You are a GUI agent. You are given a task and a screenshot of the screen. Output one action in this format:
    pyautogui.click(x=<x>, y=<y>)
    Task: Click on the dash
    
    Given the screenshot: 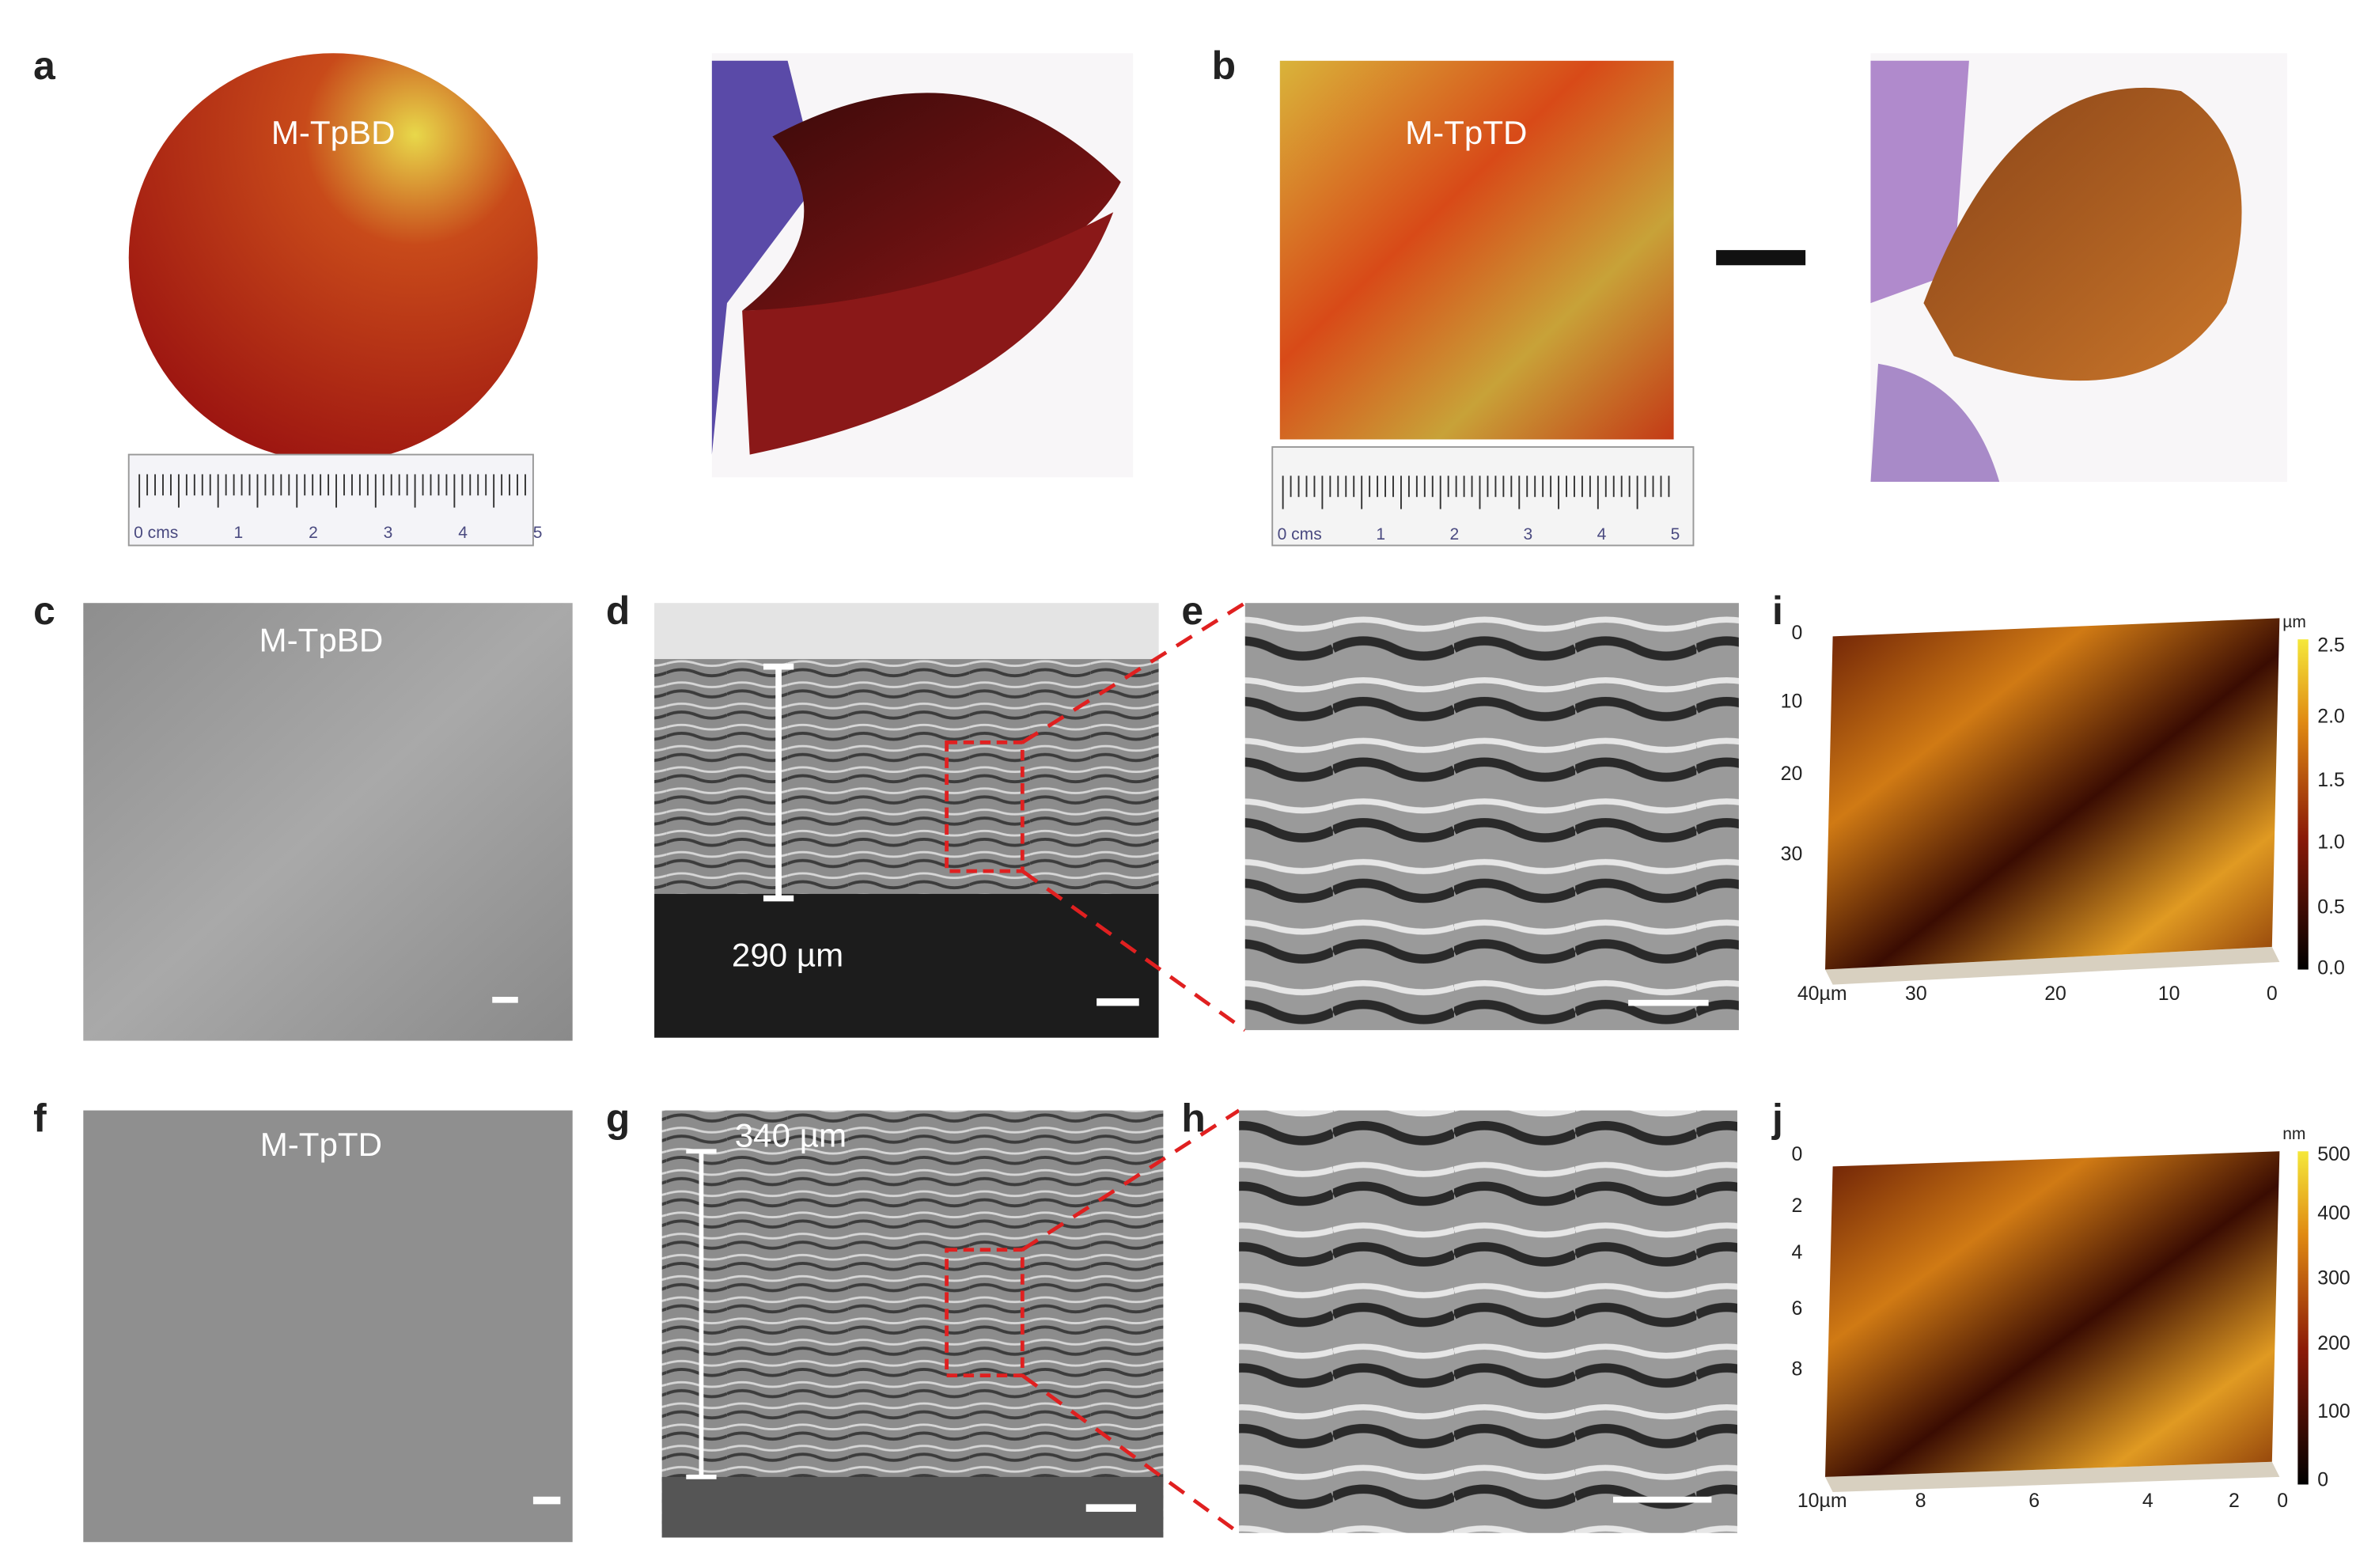 What is the action you would take?
    pyautogui.click(x=1761, y=258)
    